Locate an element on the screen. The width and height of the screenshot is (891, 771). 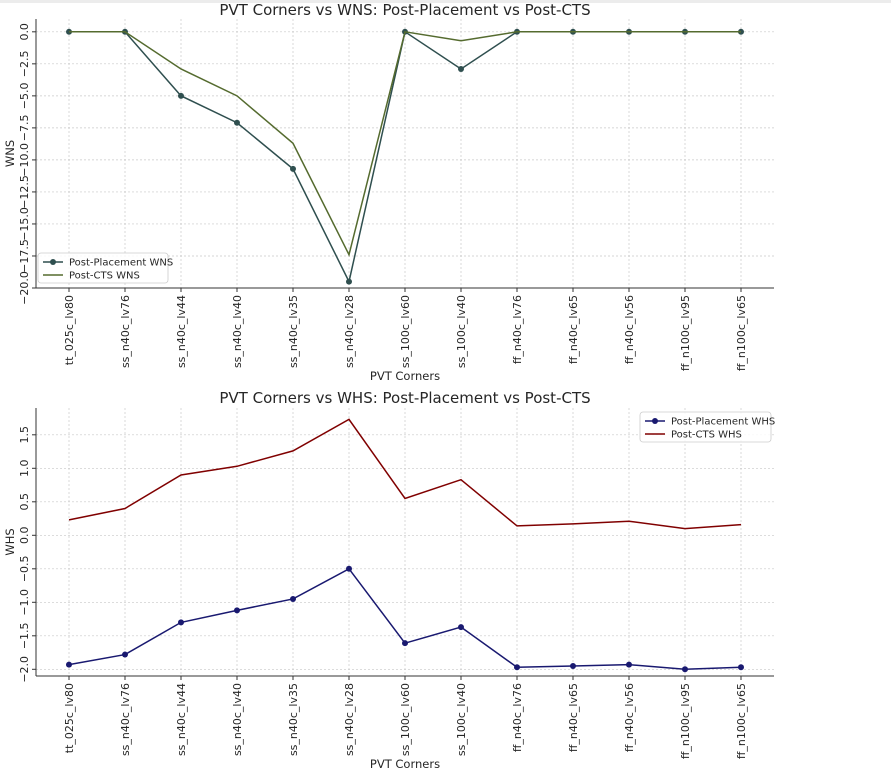
y-tick-label: 0.5 is located at coordinates (24, 502).